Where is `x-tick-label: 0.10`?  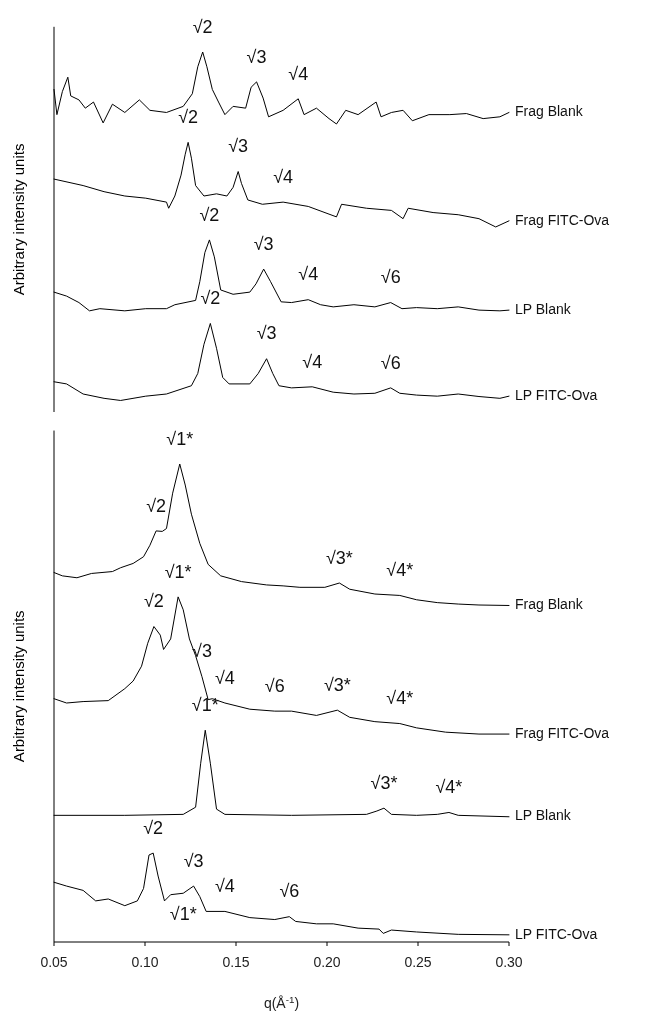
x-tick-label: 0.10 is located at coordinates (145, 962).